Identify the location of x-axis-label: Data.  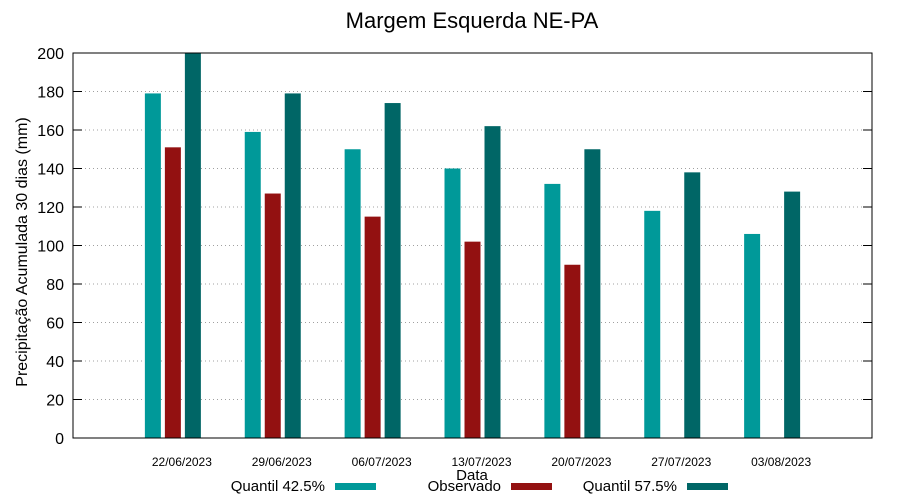
(472, 475).